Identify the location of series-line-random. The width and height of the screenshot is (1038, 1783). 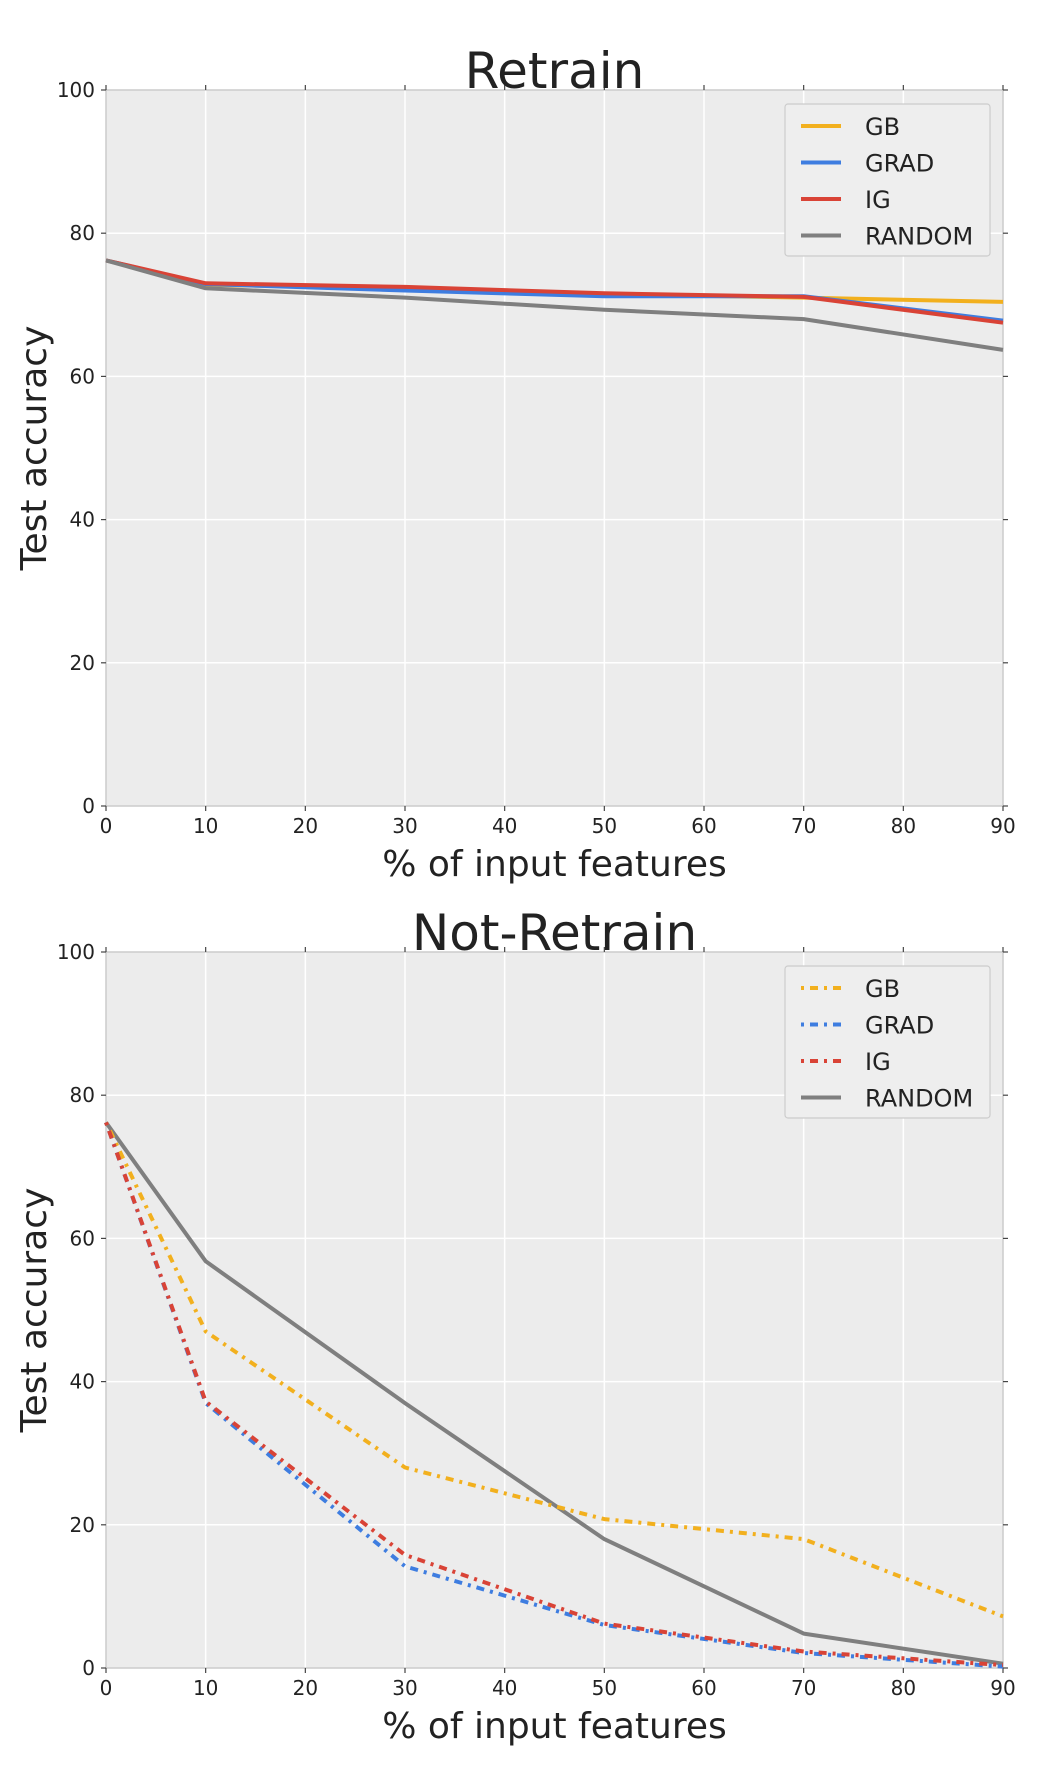
(554, 305).